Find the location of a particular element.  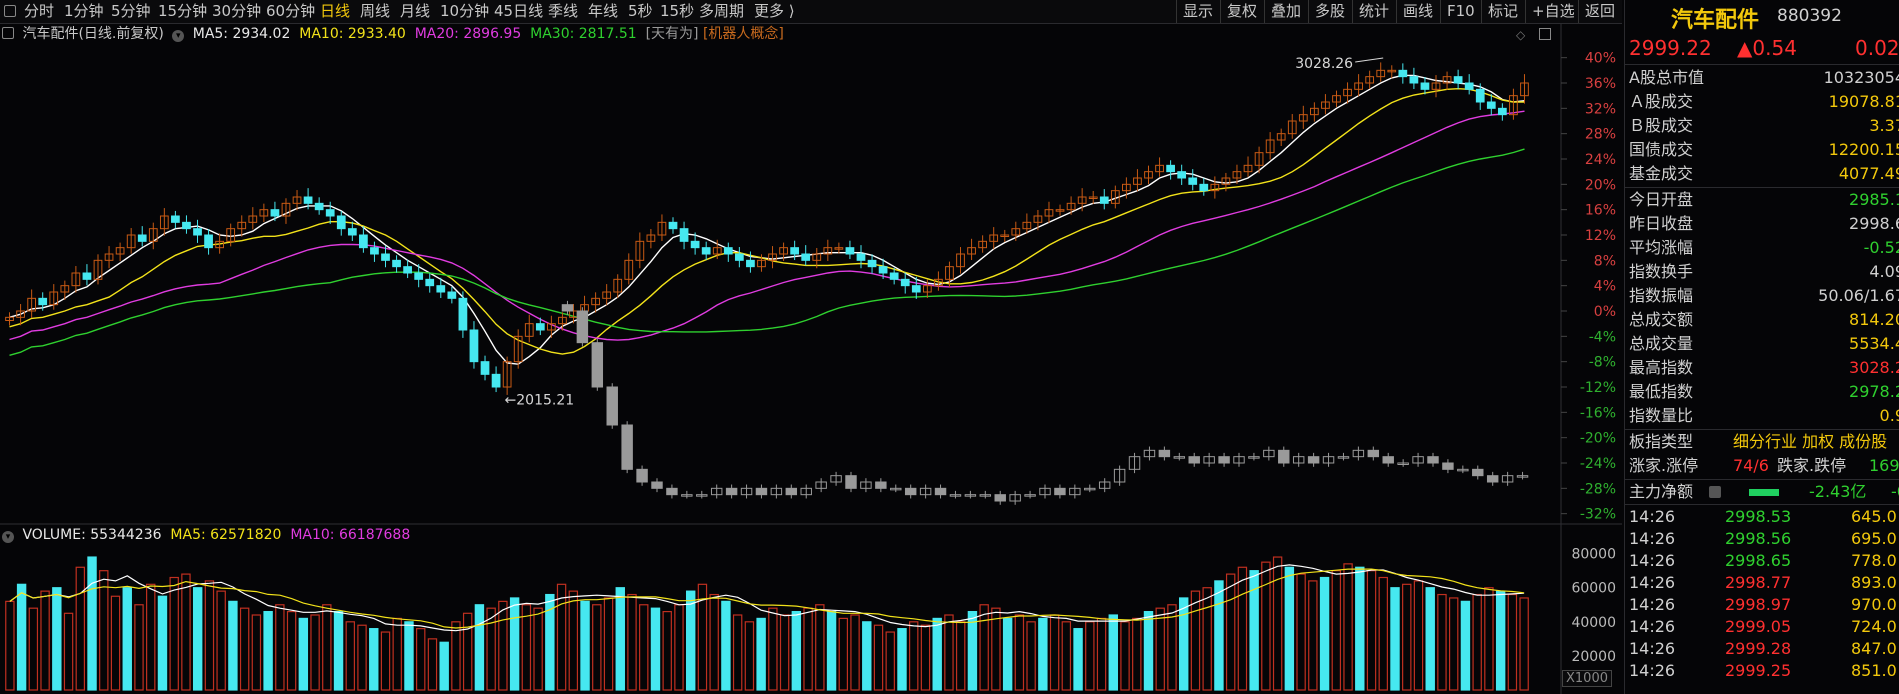

period-tab: 月线 is located at coordinates (415, 11).